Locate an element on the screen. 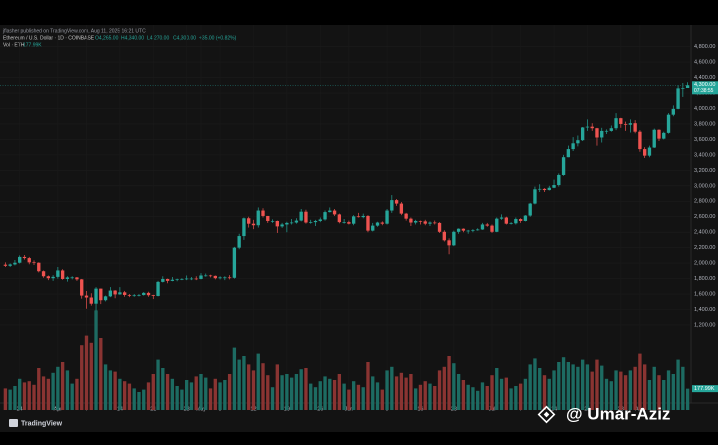 Image resolution: width=718 pixels, height=445 pixels. y-tick-label: 3,000.00 is located at coordinates (704, 186).